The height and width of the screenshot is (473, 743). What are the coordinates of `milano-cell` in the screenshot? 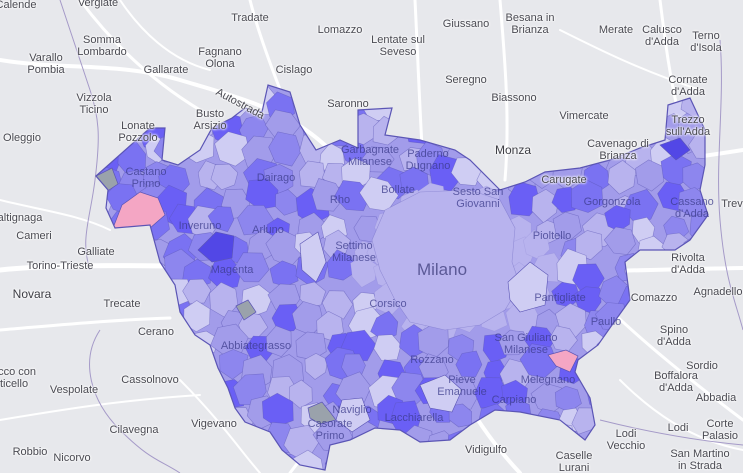 It's located at (446, 260).